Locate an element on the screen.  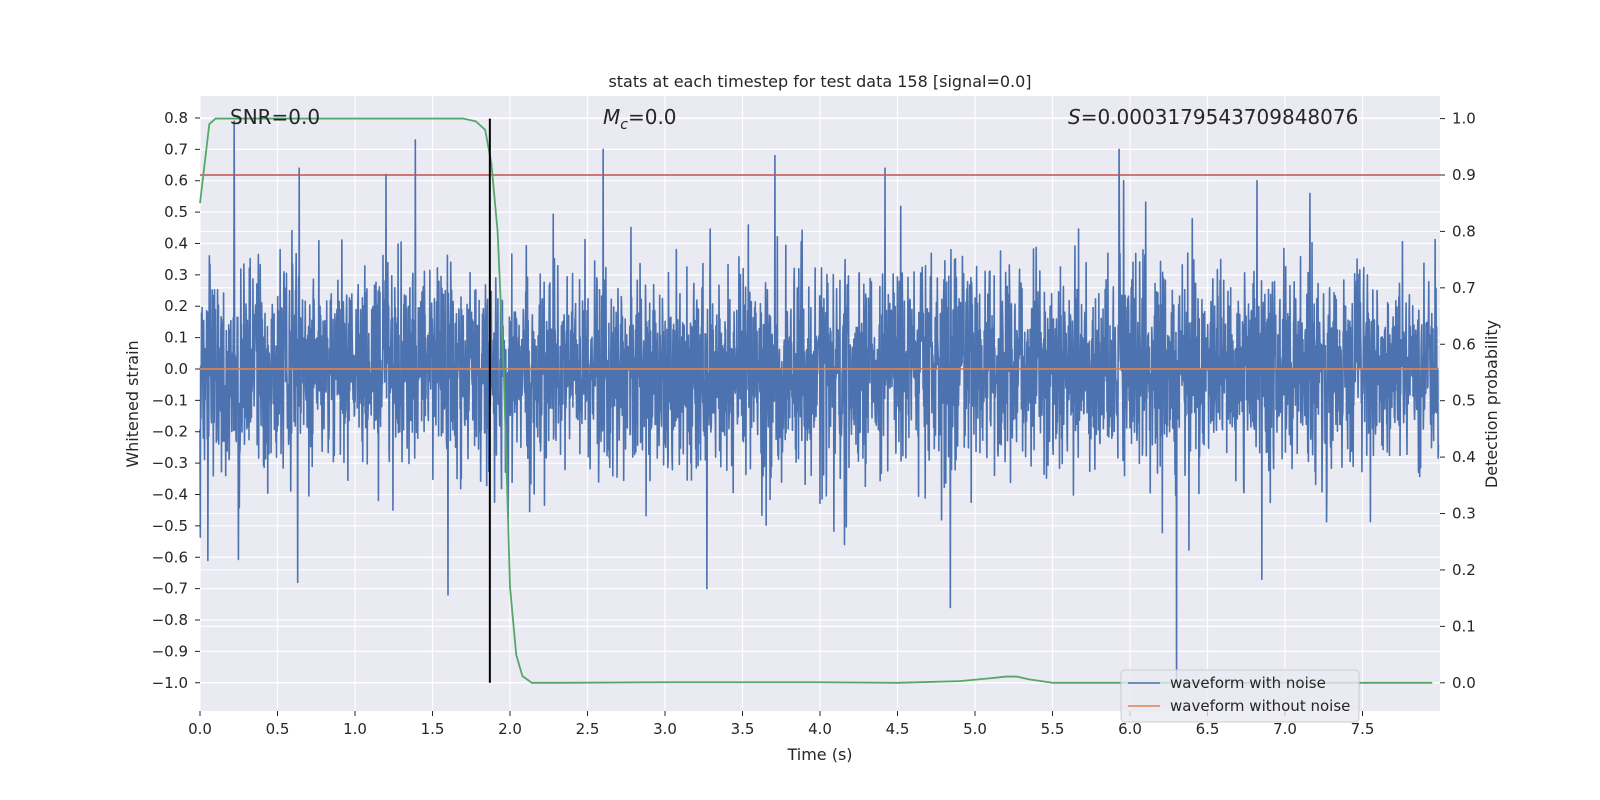
y-axis-right: 1.0 0.9 0.8 0.7 0.6 0.5 0.4 0.3 0.2 0.1 0.0 is located at coordinates (1458, 401).